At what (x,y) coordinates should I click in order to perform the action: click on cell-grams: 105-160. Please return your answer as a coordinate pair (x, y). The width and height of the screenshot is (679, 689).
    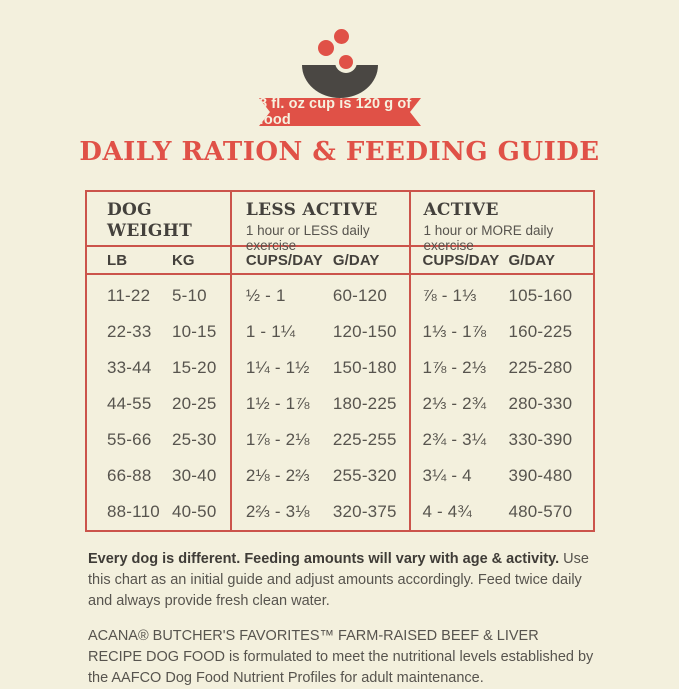
    Looking at the image, I should click on (540, 295).